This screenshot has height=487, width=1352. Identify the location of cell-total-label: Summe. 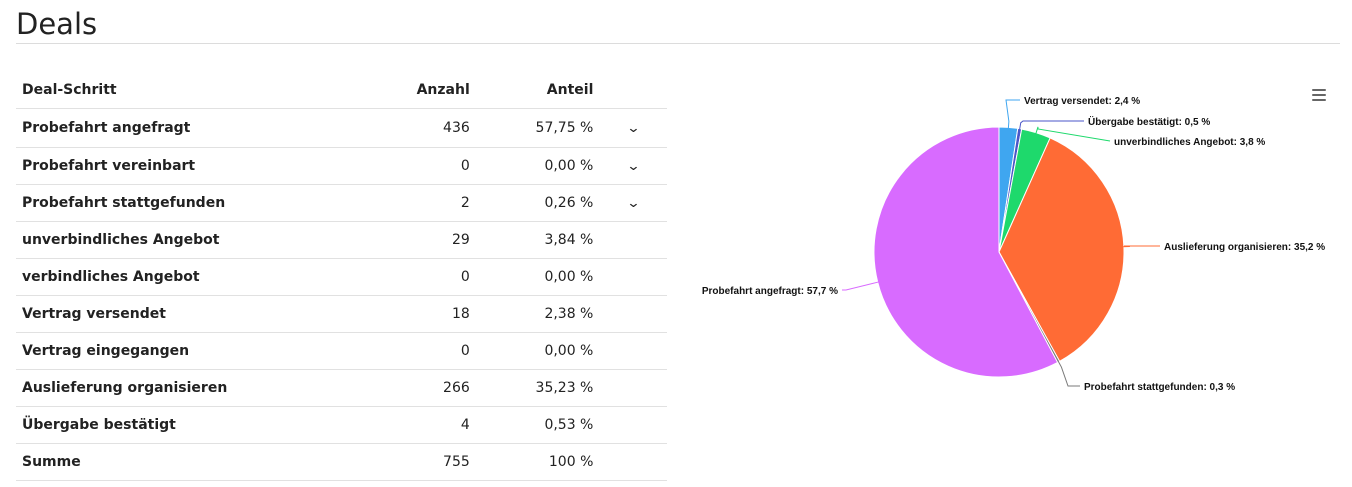
(182, 462).